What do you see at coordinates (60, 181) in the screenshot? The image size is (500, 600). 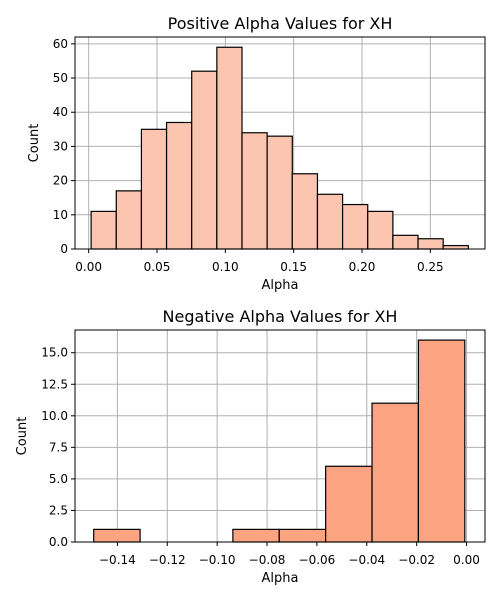 I see `y-tick-label: 20` at bounding box center [60, 181].